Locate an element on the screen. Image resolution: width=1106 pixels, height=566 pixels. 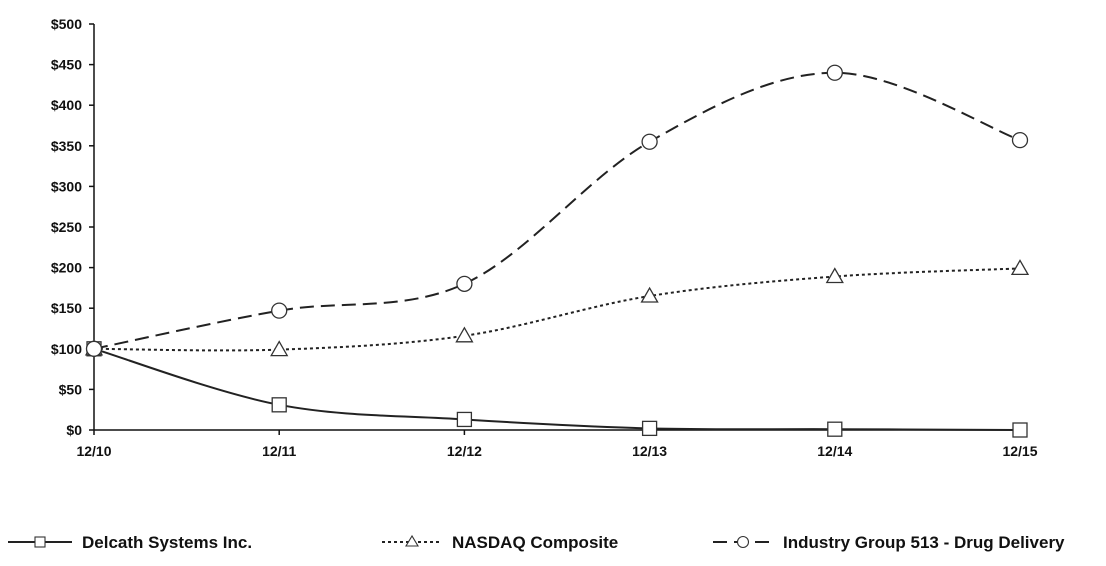
x-tick-label: 12/14 is located at coordinates (834, 451).